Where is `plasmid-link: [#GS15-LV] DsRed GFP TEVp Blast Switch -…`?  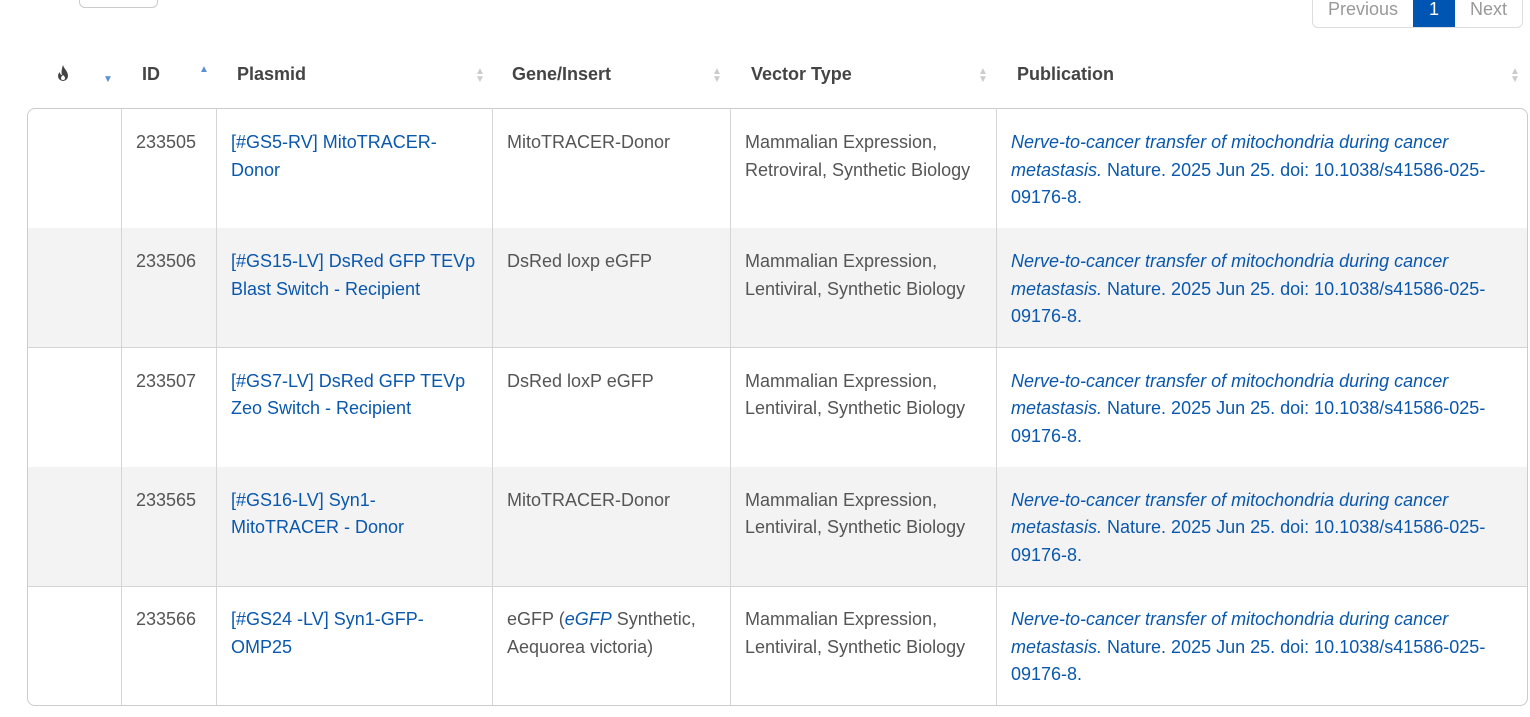
plasmid-link: [#GS15-LV] DsRed GFP TEVp Blast Switch -… is located at coordinates (353, 275).